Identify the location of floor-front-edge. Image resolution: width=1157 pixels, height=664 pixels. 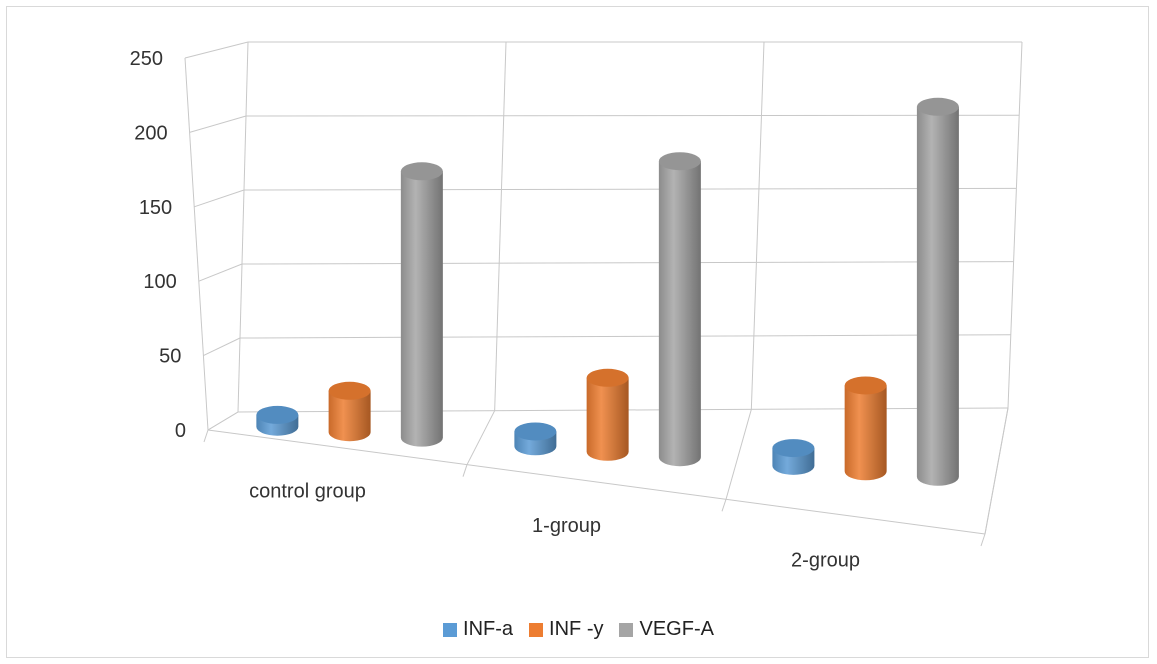
(596, 482).